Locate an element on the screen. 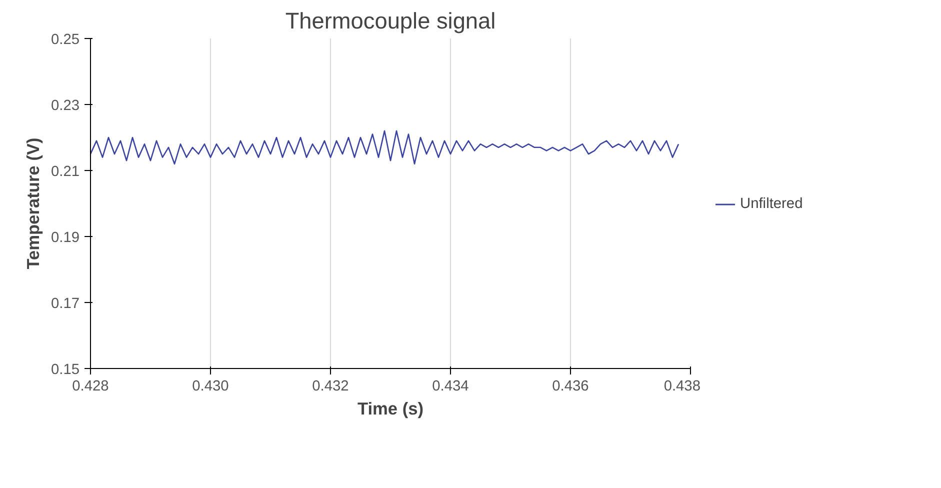  x-tick-label: 0.438 is located at coordinates (682, 386).